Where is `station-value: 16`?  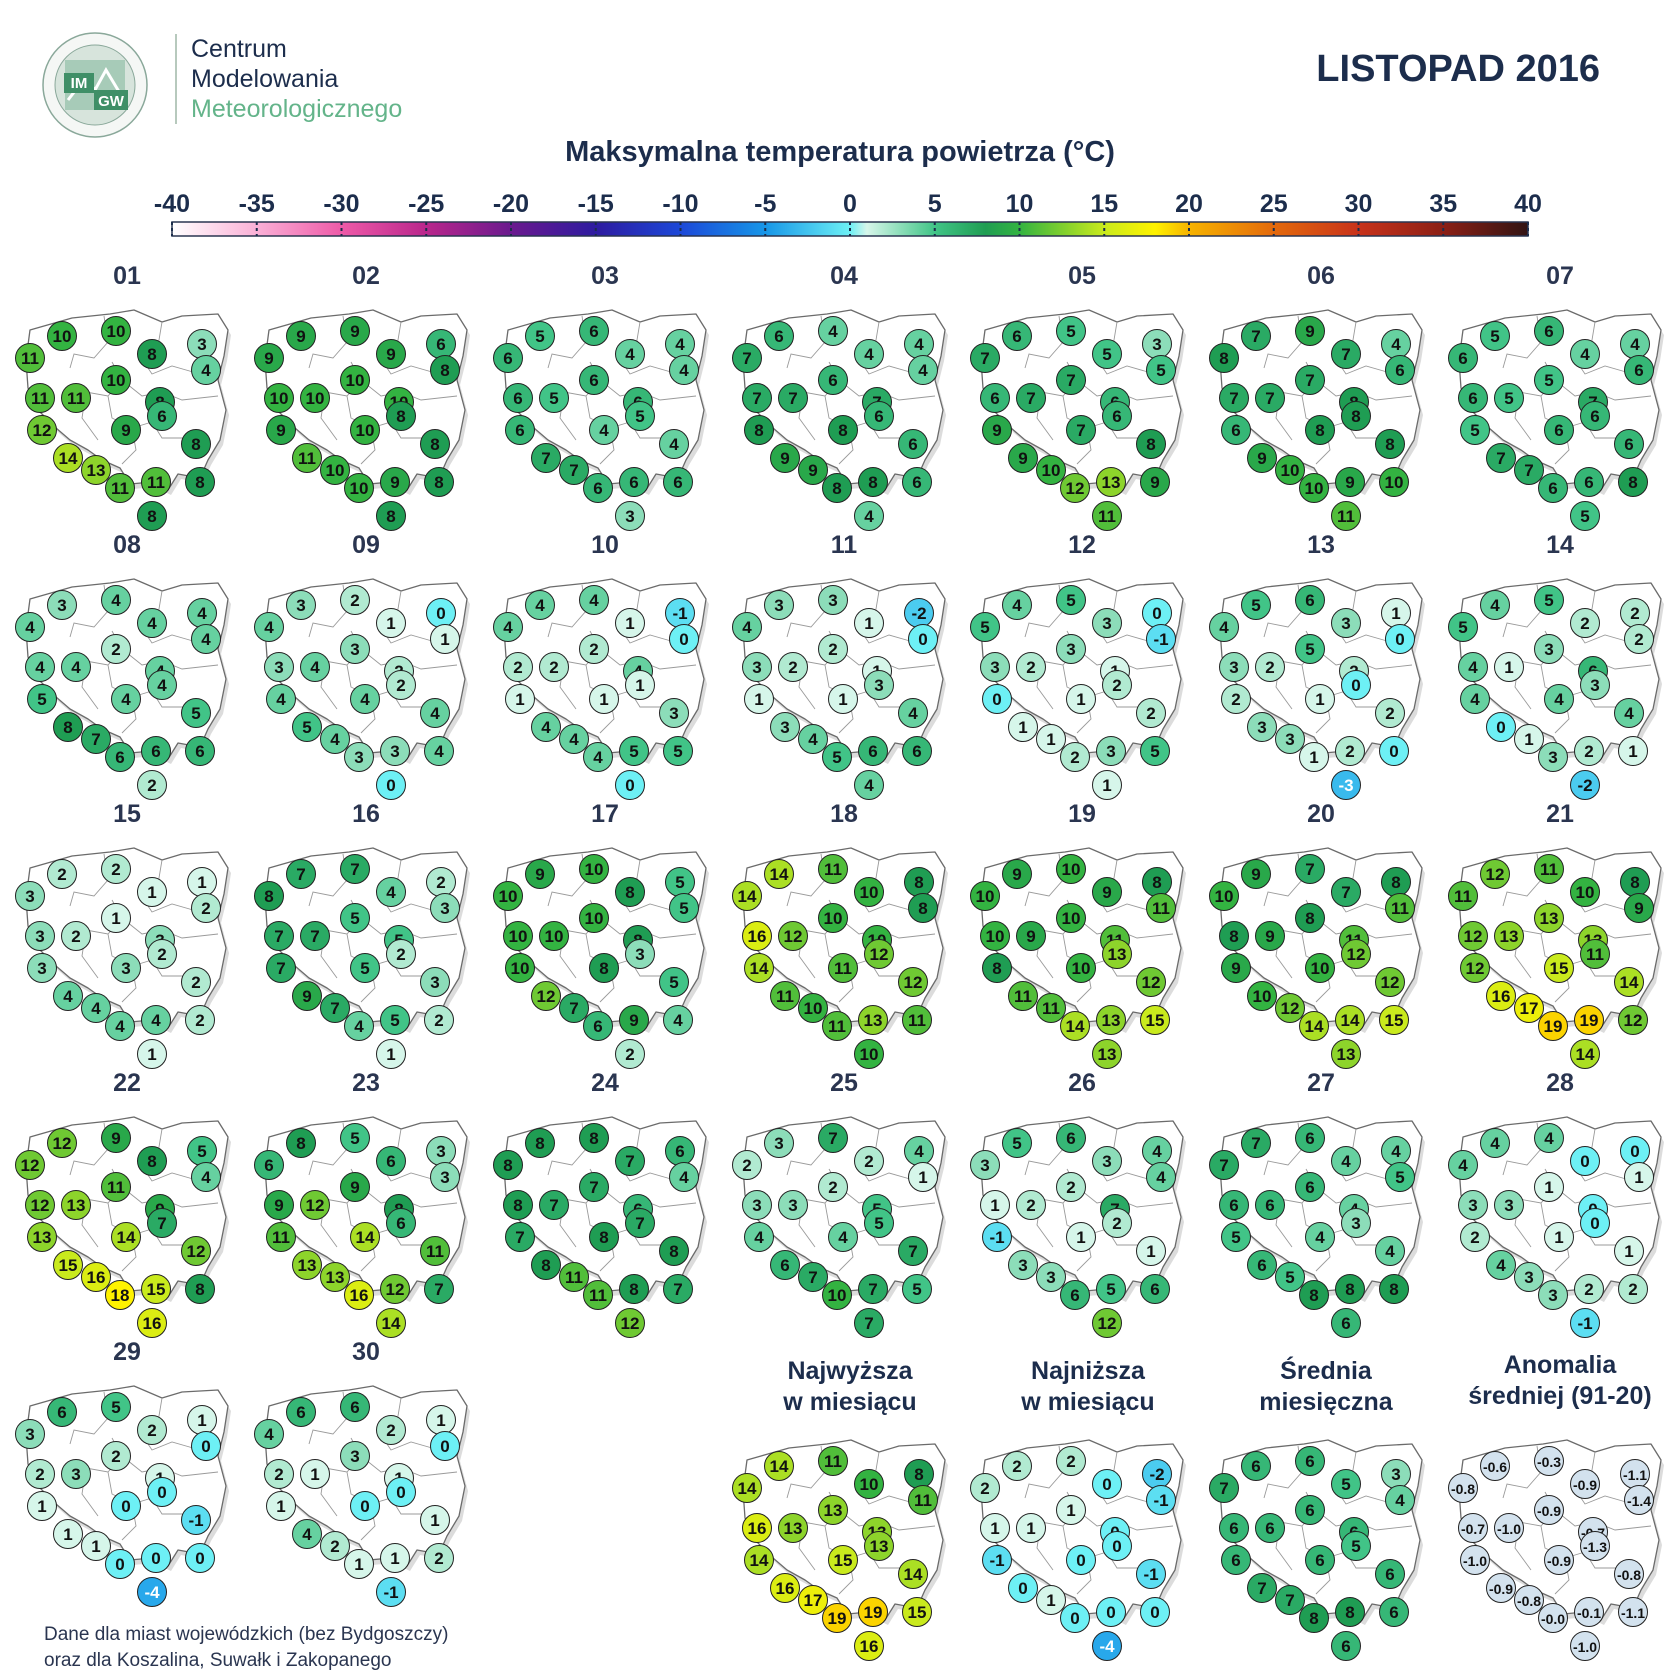
station-value: 16 is located at coordinates (757, 1528).